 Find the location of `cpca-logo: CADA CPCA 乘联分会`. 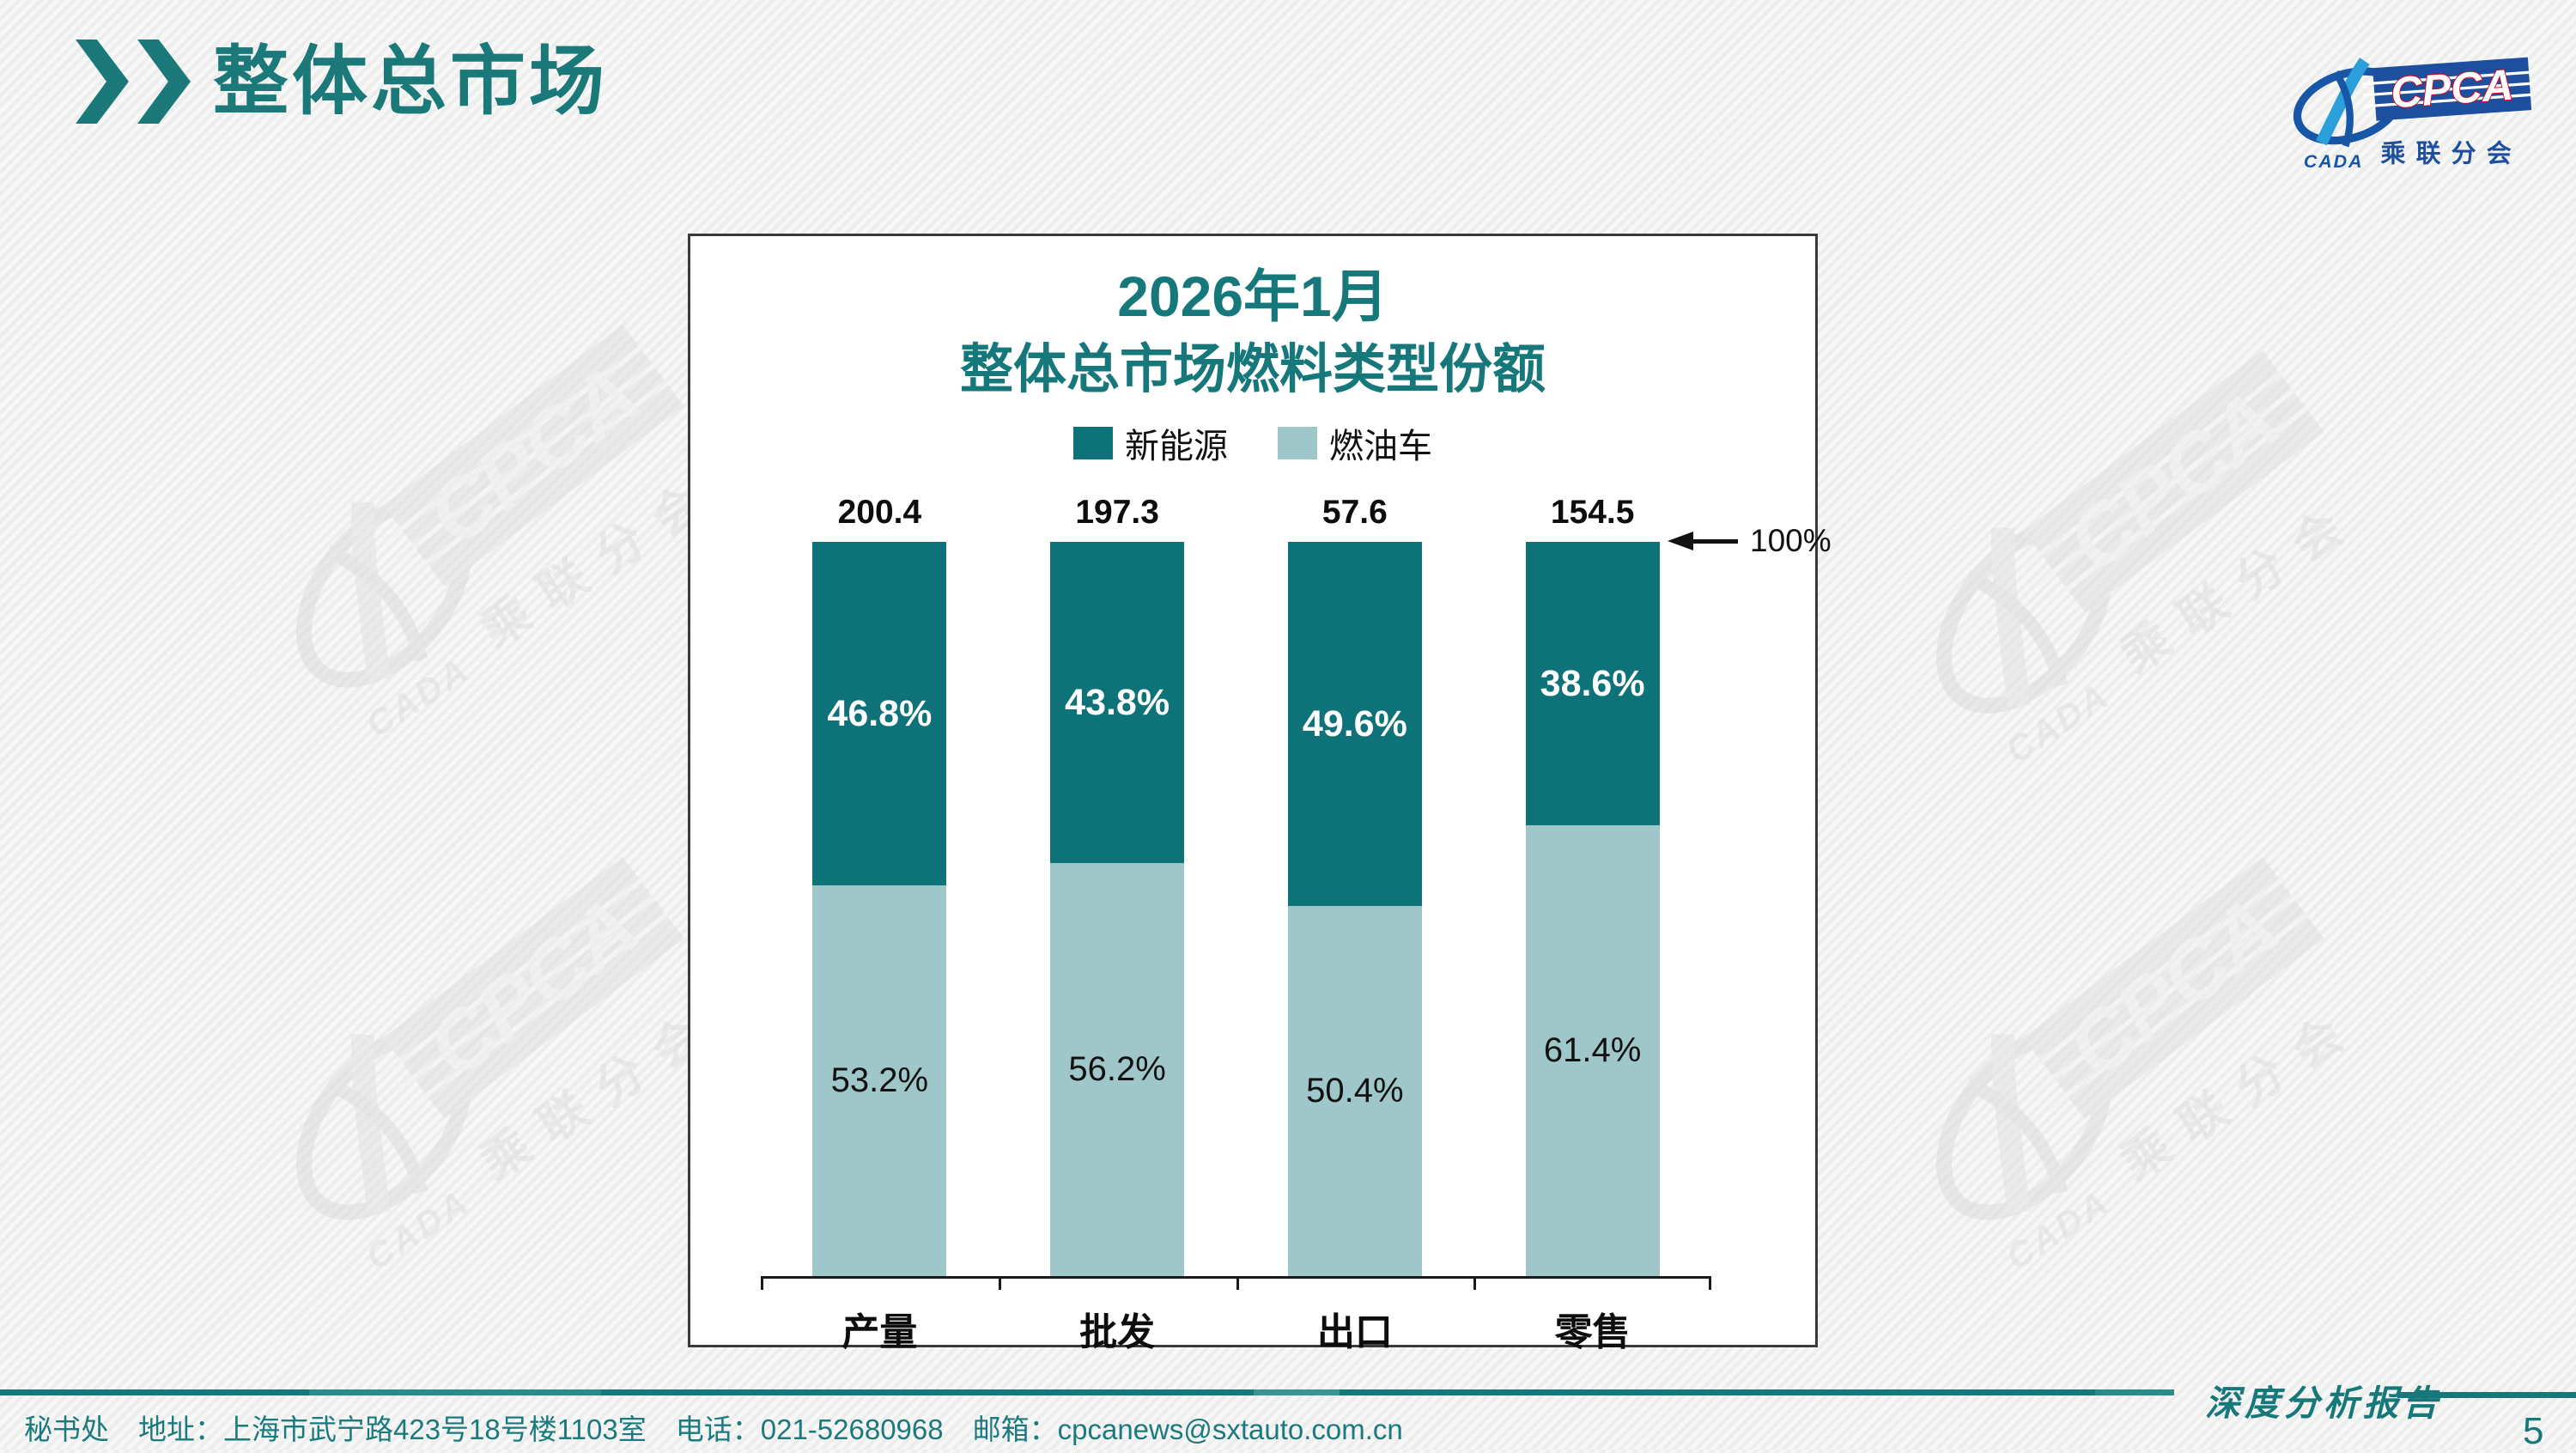

cpca-logo: CADA CPCA 乘联分会 is located at coordinates (2412, 111).